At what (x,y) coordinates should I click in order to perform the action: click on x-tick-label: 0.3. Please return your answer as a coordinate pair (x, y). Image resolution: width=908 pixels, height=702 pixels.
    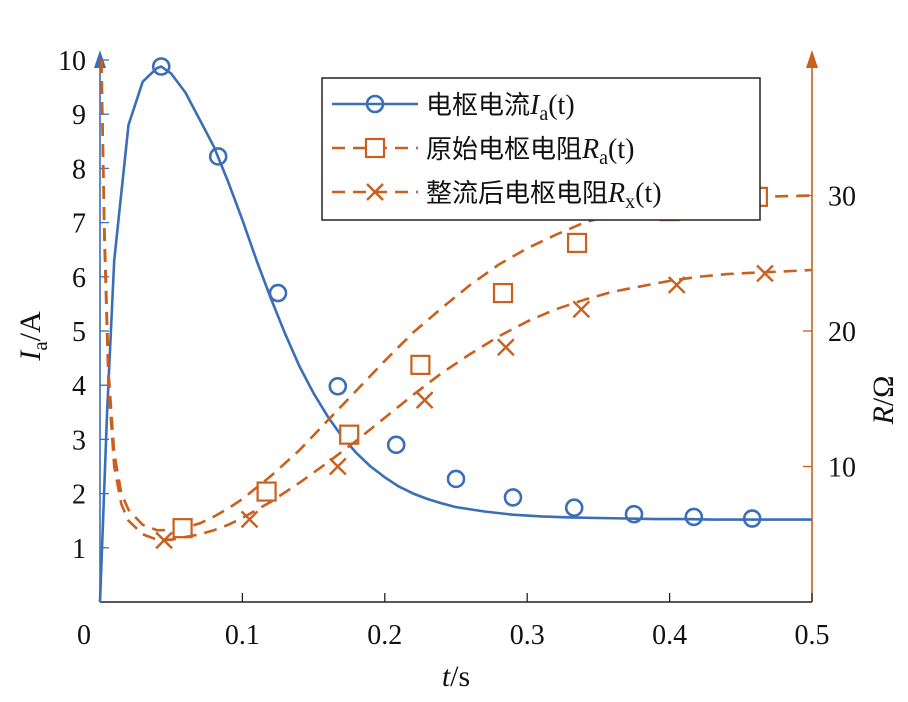
    Looking at the image, I should click on (527, 635).